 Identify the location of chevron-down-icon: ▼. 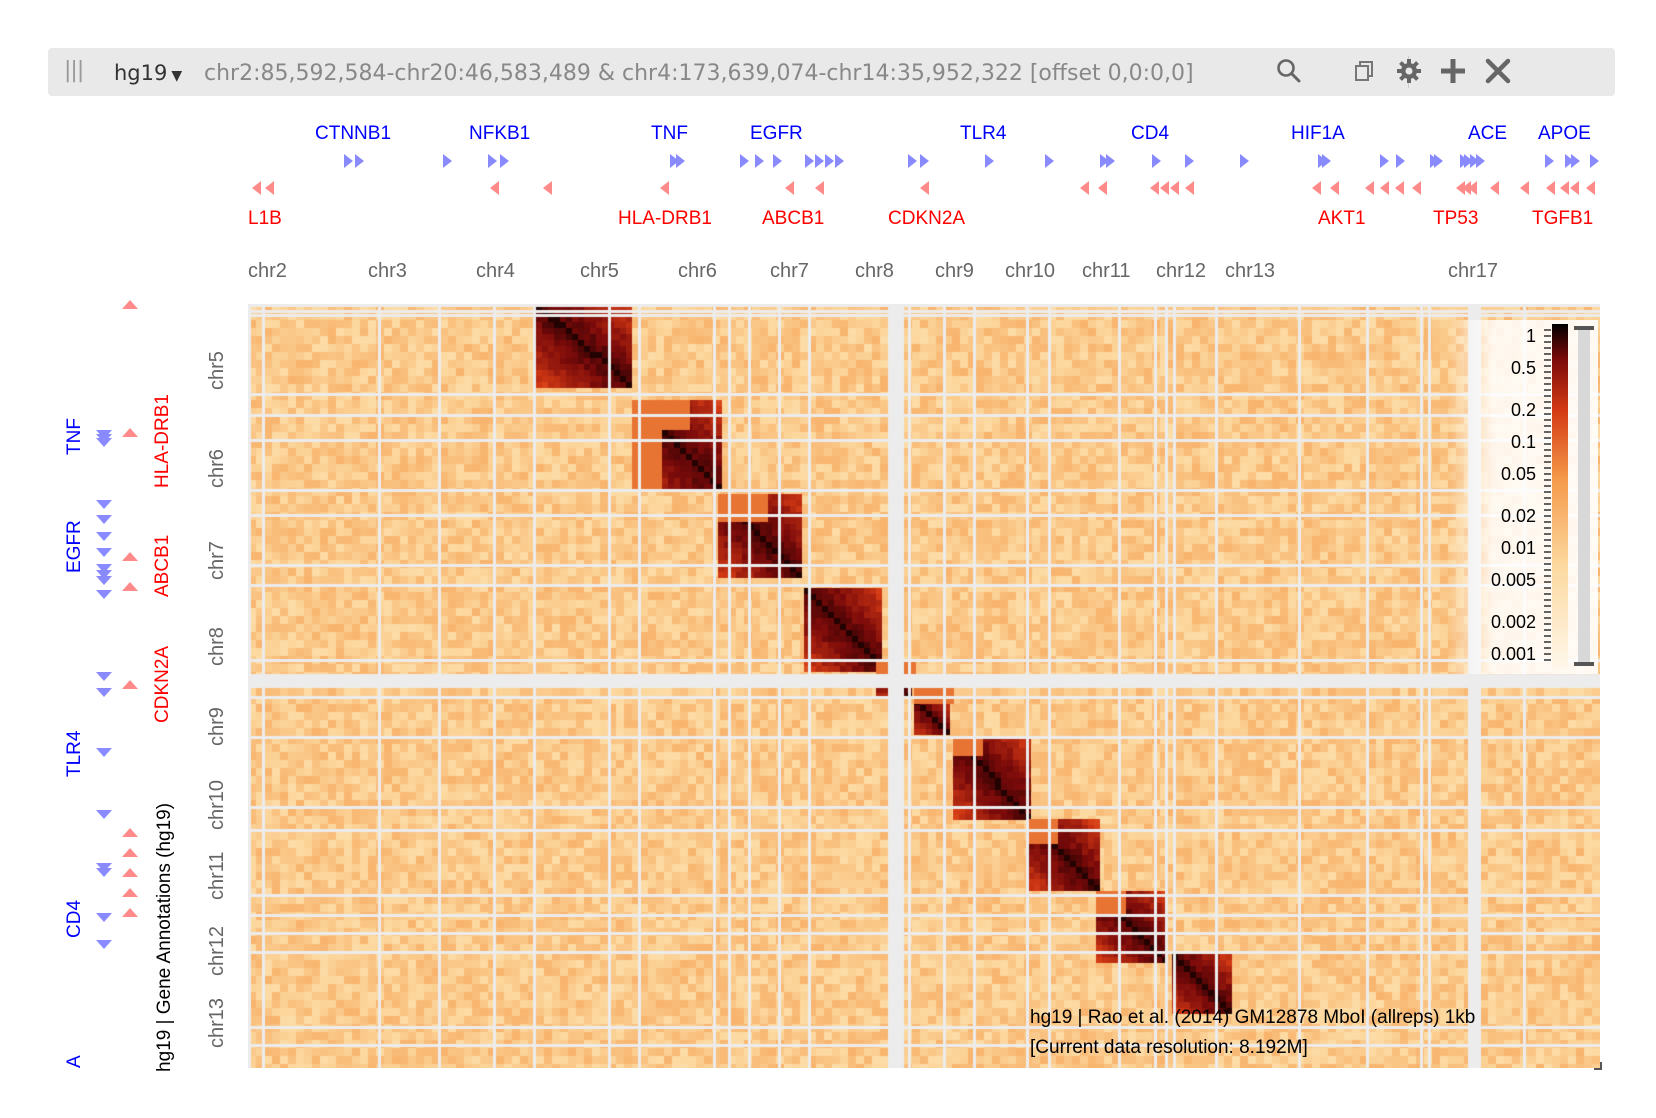
(177, 76).